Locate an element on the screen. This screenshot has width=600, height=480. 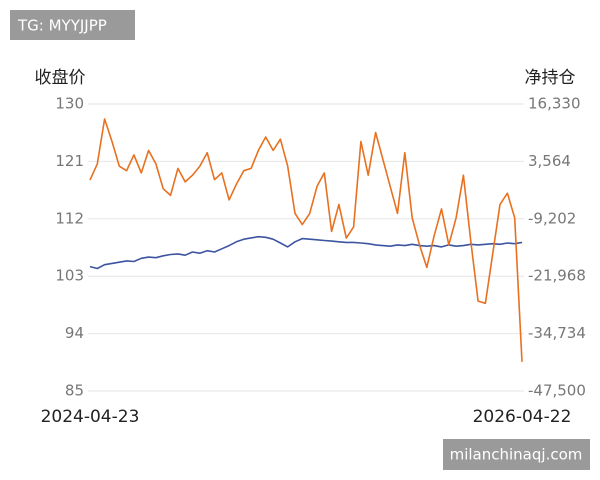
y2-tick-label: 3,564 is located at coordinates (549, 161).